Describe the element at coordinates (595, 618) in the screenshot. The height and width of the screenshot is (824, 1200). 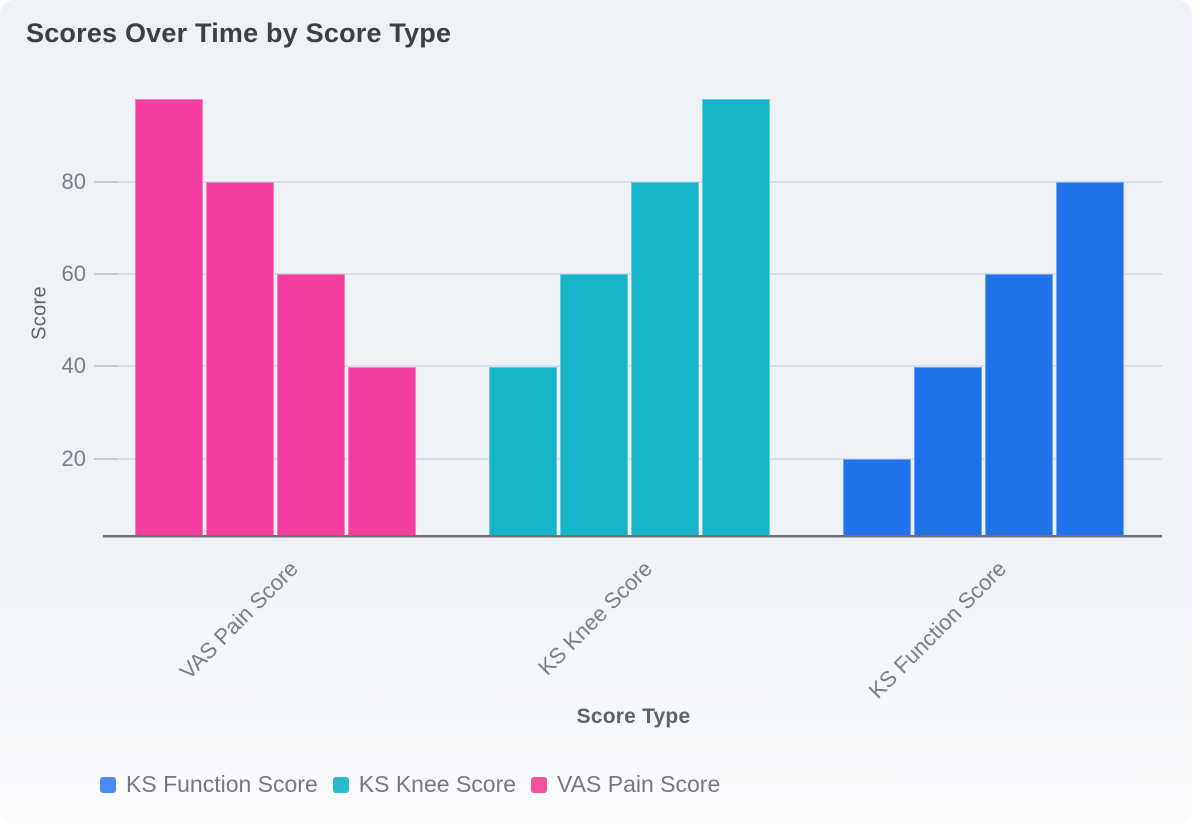
I see `x-tick-label-ks-knee-score: KS Knee Score` at that location.